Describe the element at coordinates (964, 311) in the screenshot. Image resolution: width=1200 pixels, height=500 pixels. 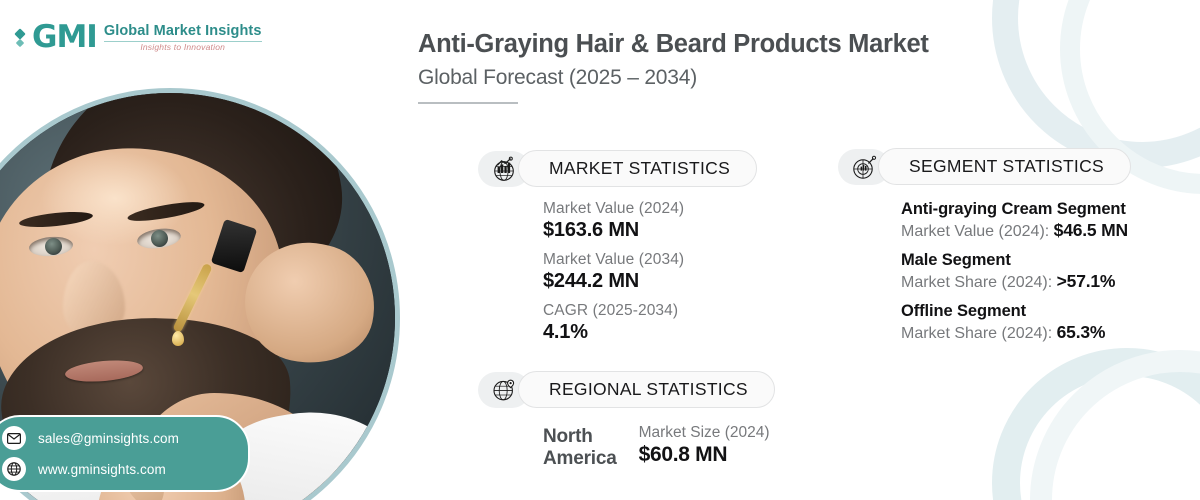
I see `segment-stat-title: Offline Segment` at that location.